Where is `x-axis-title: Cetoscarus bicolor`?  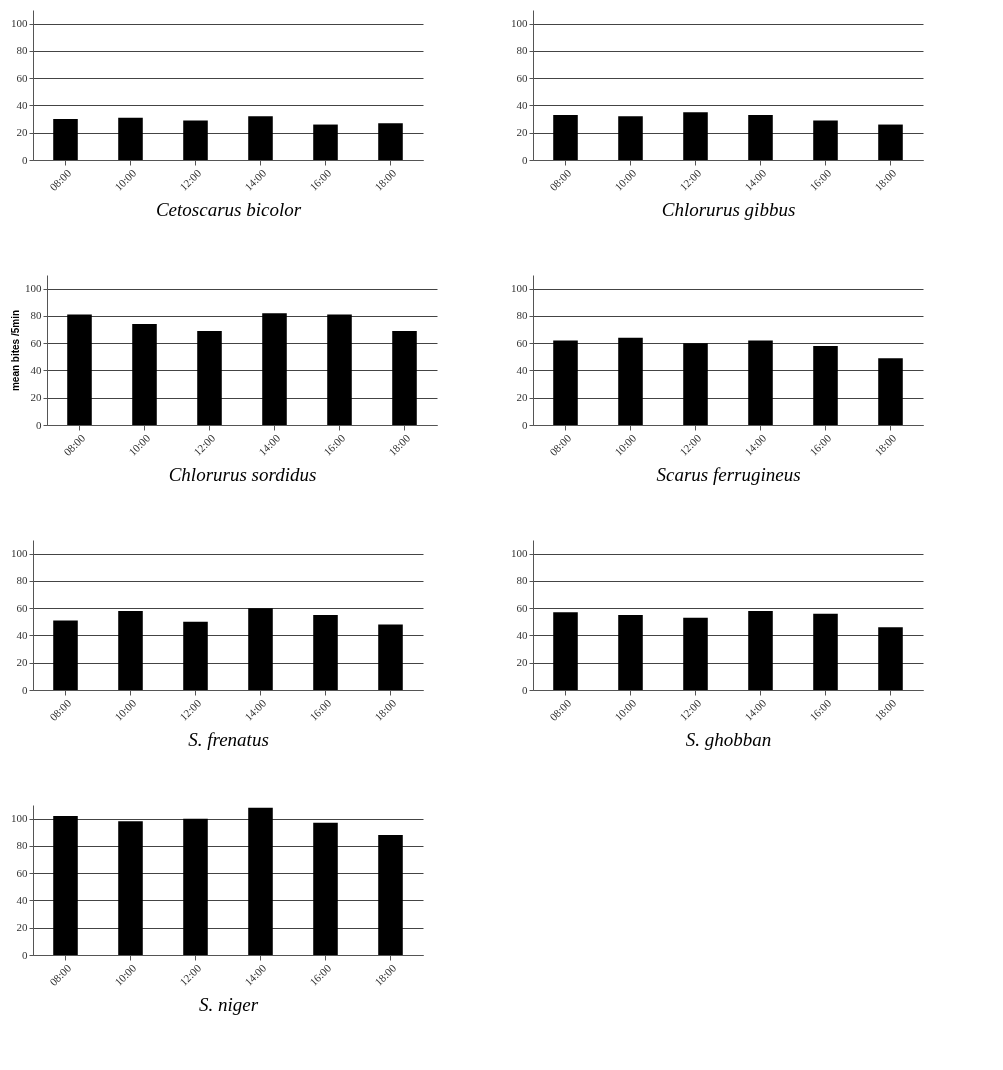 x-axis-title: Cetoscarus bicolor is located at coordinates (228, 209).